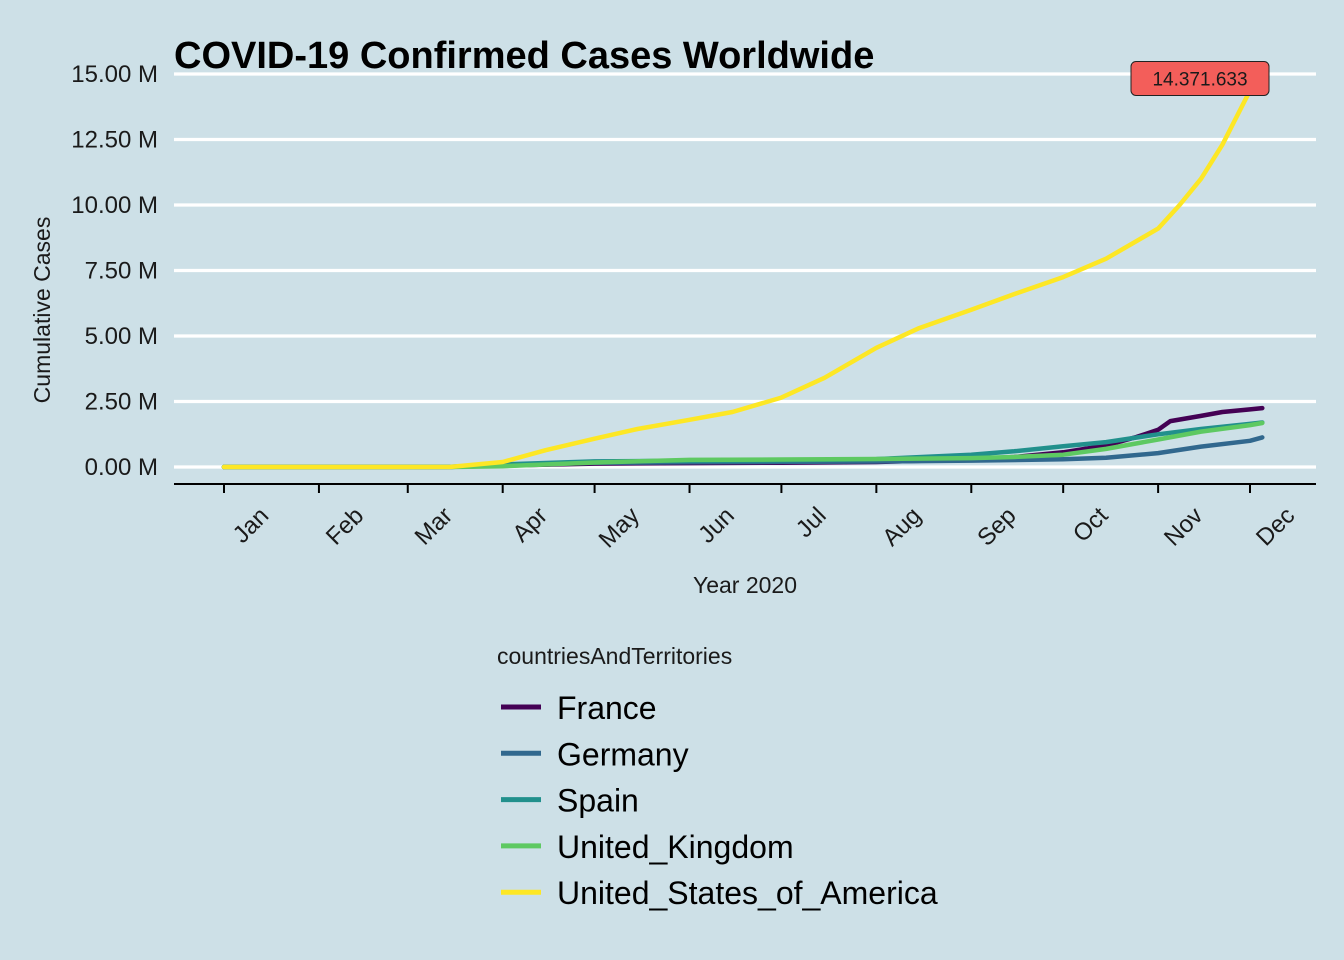 This screenshot has width=1344, height=960. What do you see at coordinates (524, 56) in the screenshot?
I see `chart-title: COVID-19 Confirmed Cases Worldwide` at bounding box center [524, 56].